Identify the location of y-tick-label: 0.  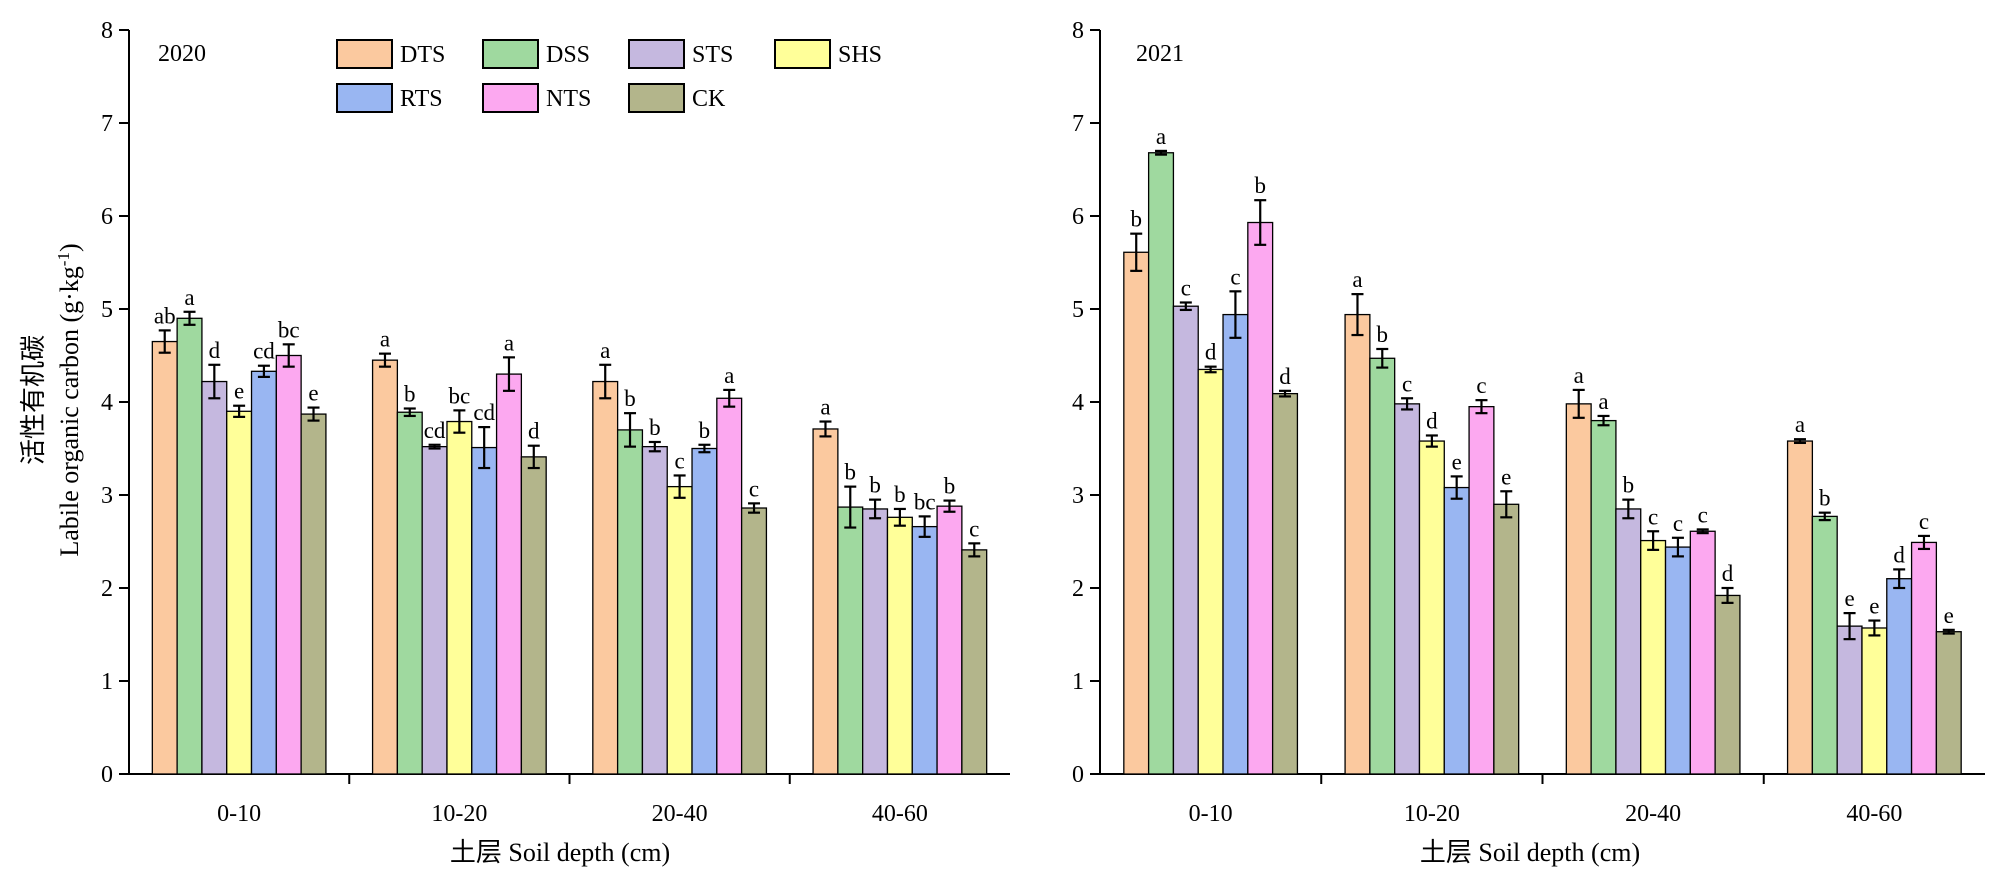
(1078, 775).